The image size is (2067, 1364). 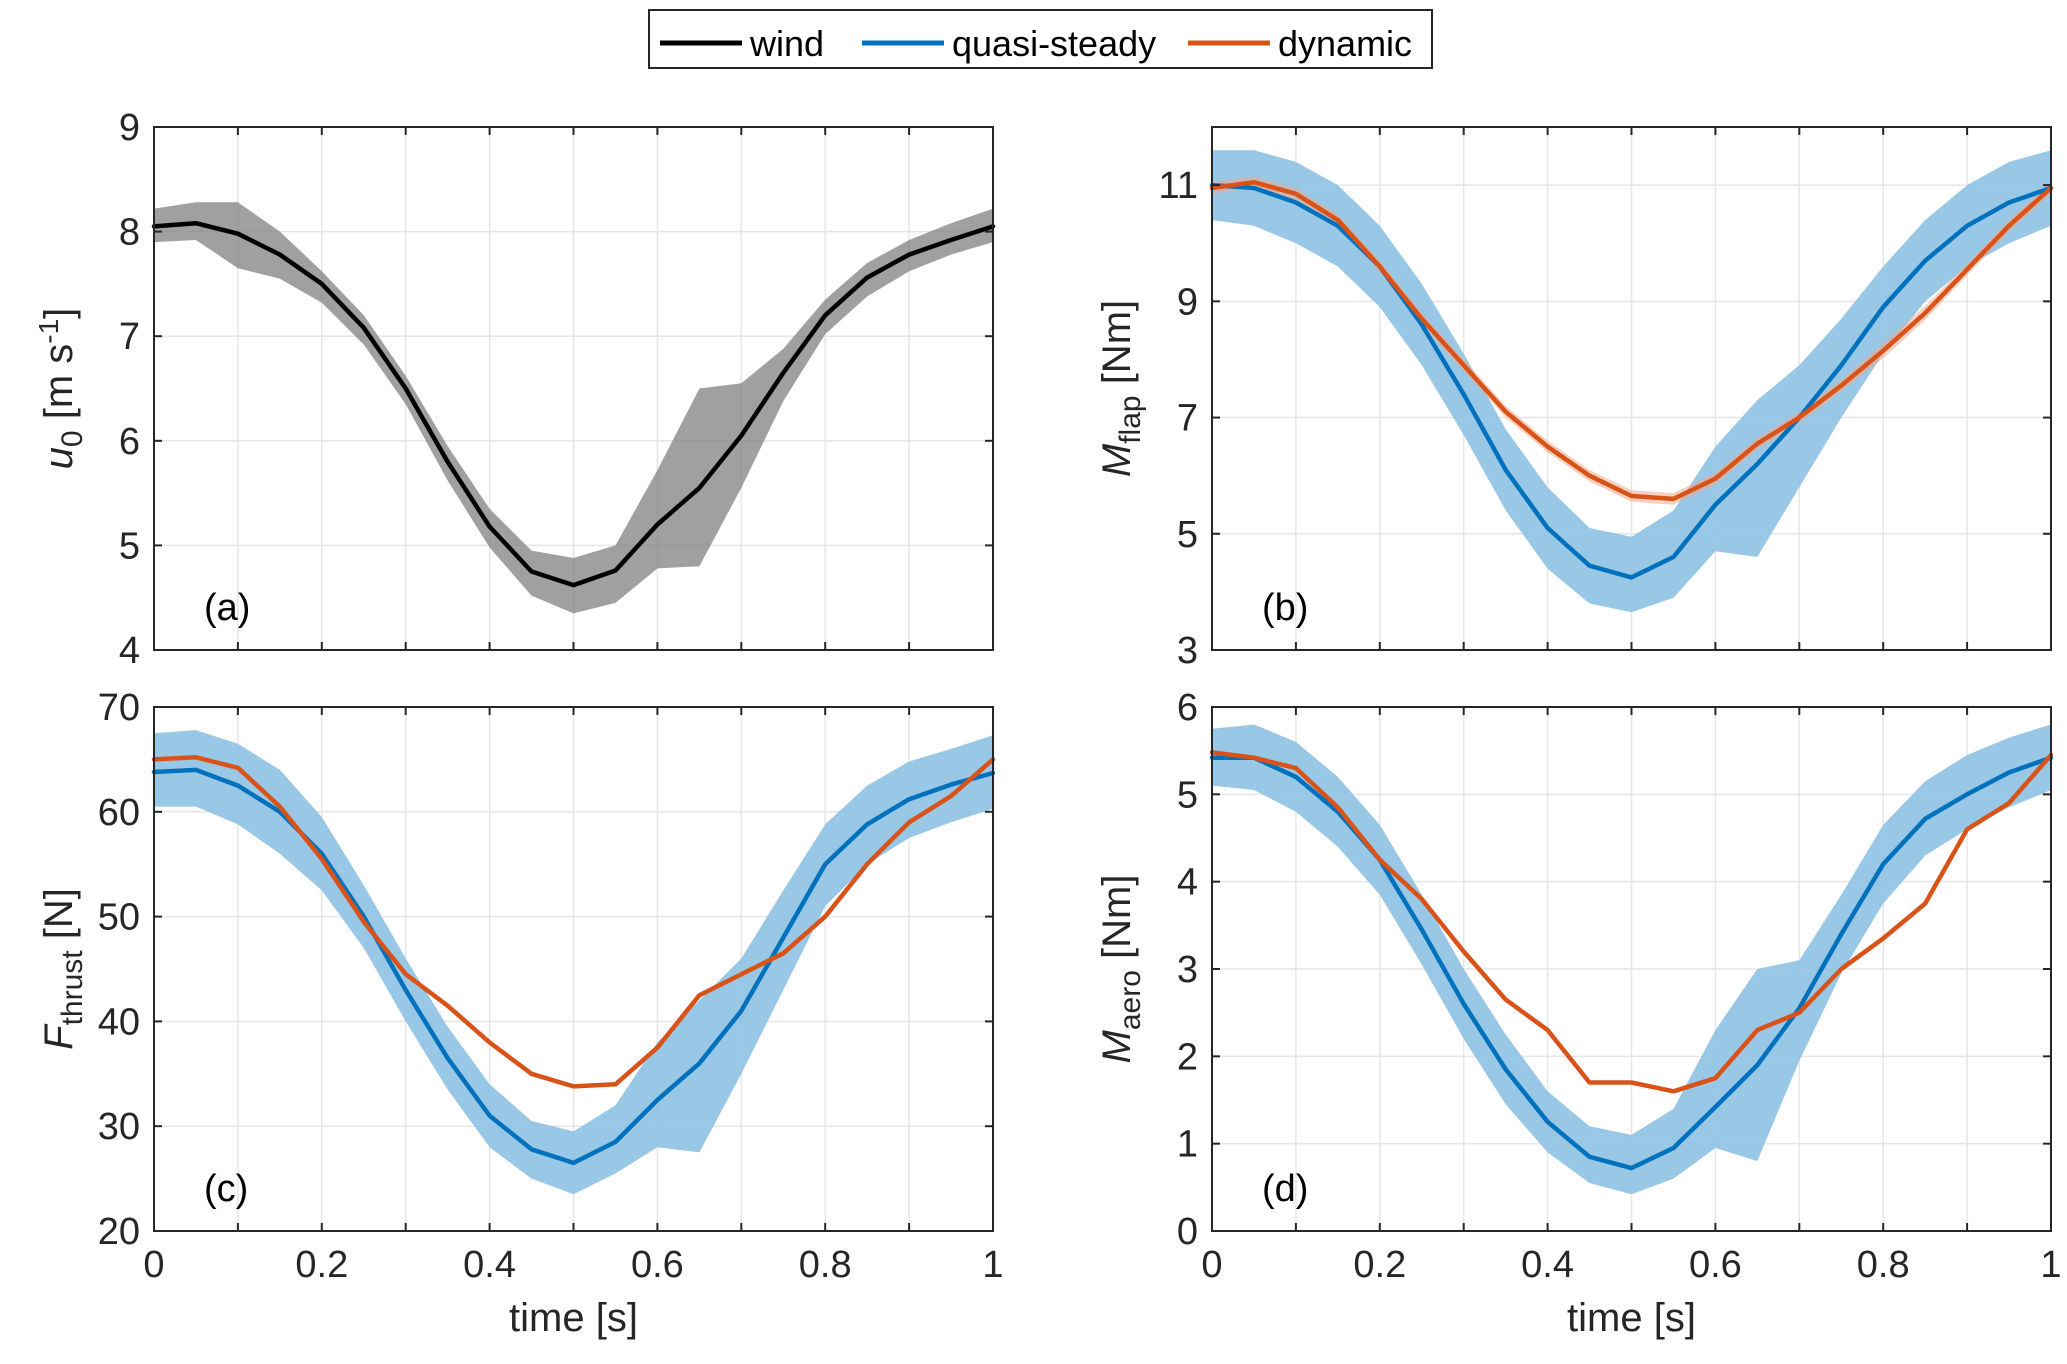 I want to click on y-tick-label: 8, so click(x=129, y=233).